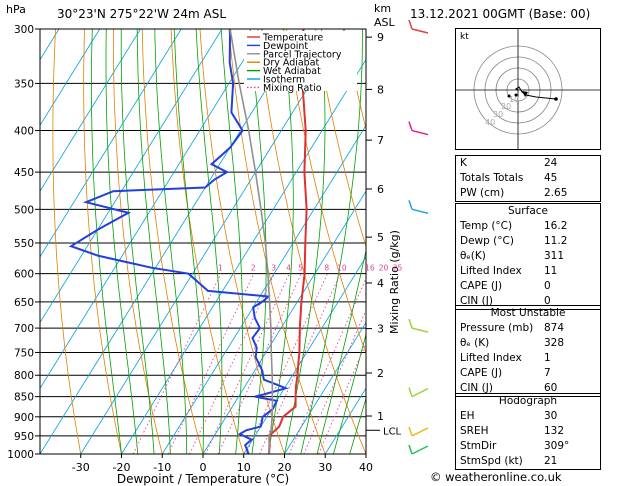  I want to click on hodograph-plot: kt 10 20 30 40, so click(528, 89).